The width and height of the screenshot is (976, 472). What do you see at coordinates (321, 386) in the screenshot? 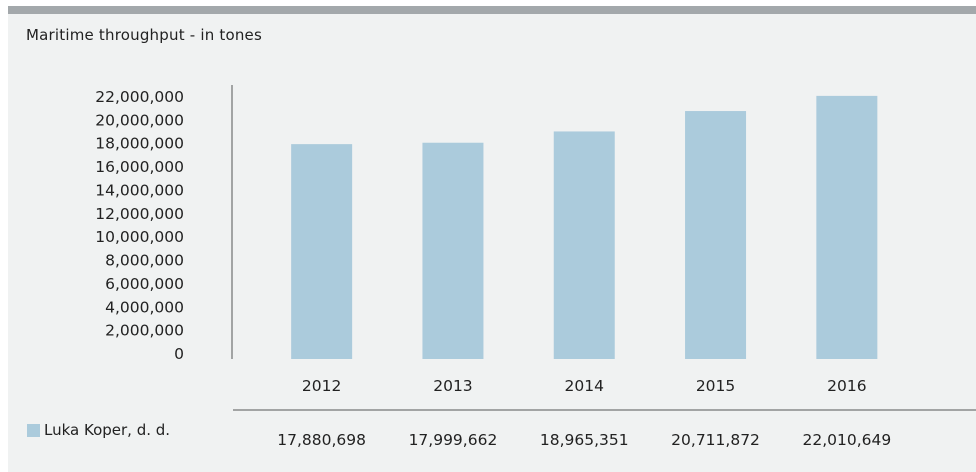
I see `x-tick-label: 2012` at bounding box center [321, 386].